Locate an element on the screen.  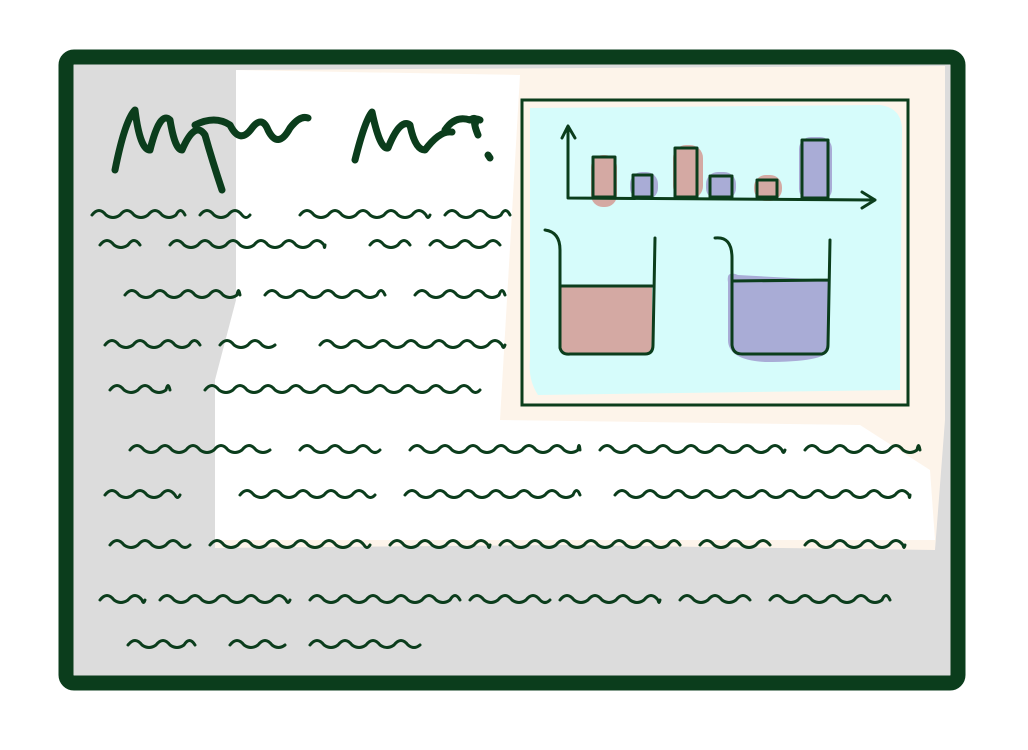
sketch-bars is located at coordinates (718, 167).